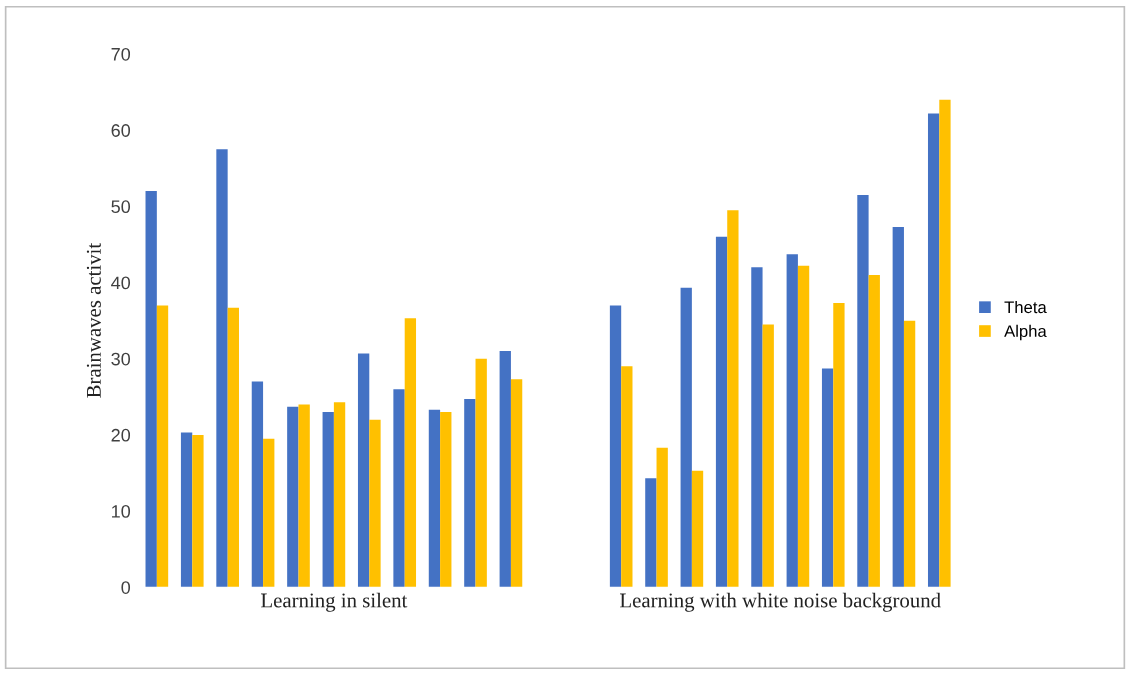  What do you see at coordinates (93, 320) in the screenshot?
I see `y-axis-title: Brainwaves activit` at bounding box center [93, 320].